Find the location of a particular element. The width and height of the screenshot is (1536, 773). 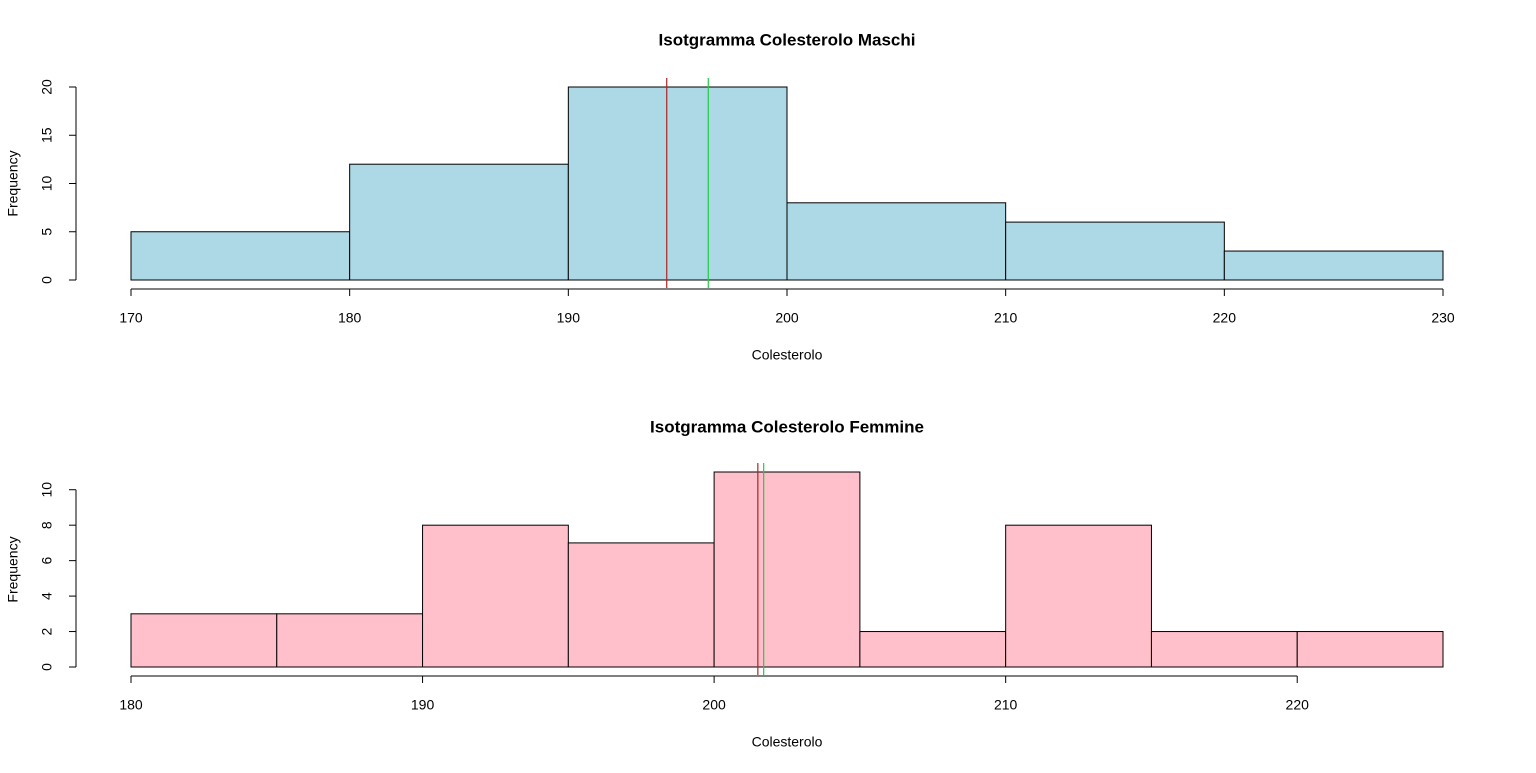

x-tick-label: 170 is located at coordinates (131, 318).